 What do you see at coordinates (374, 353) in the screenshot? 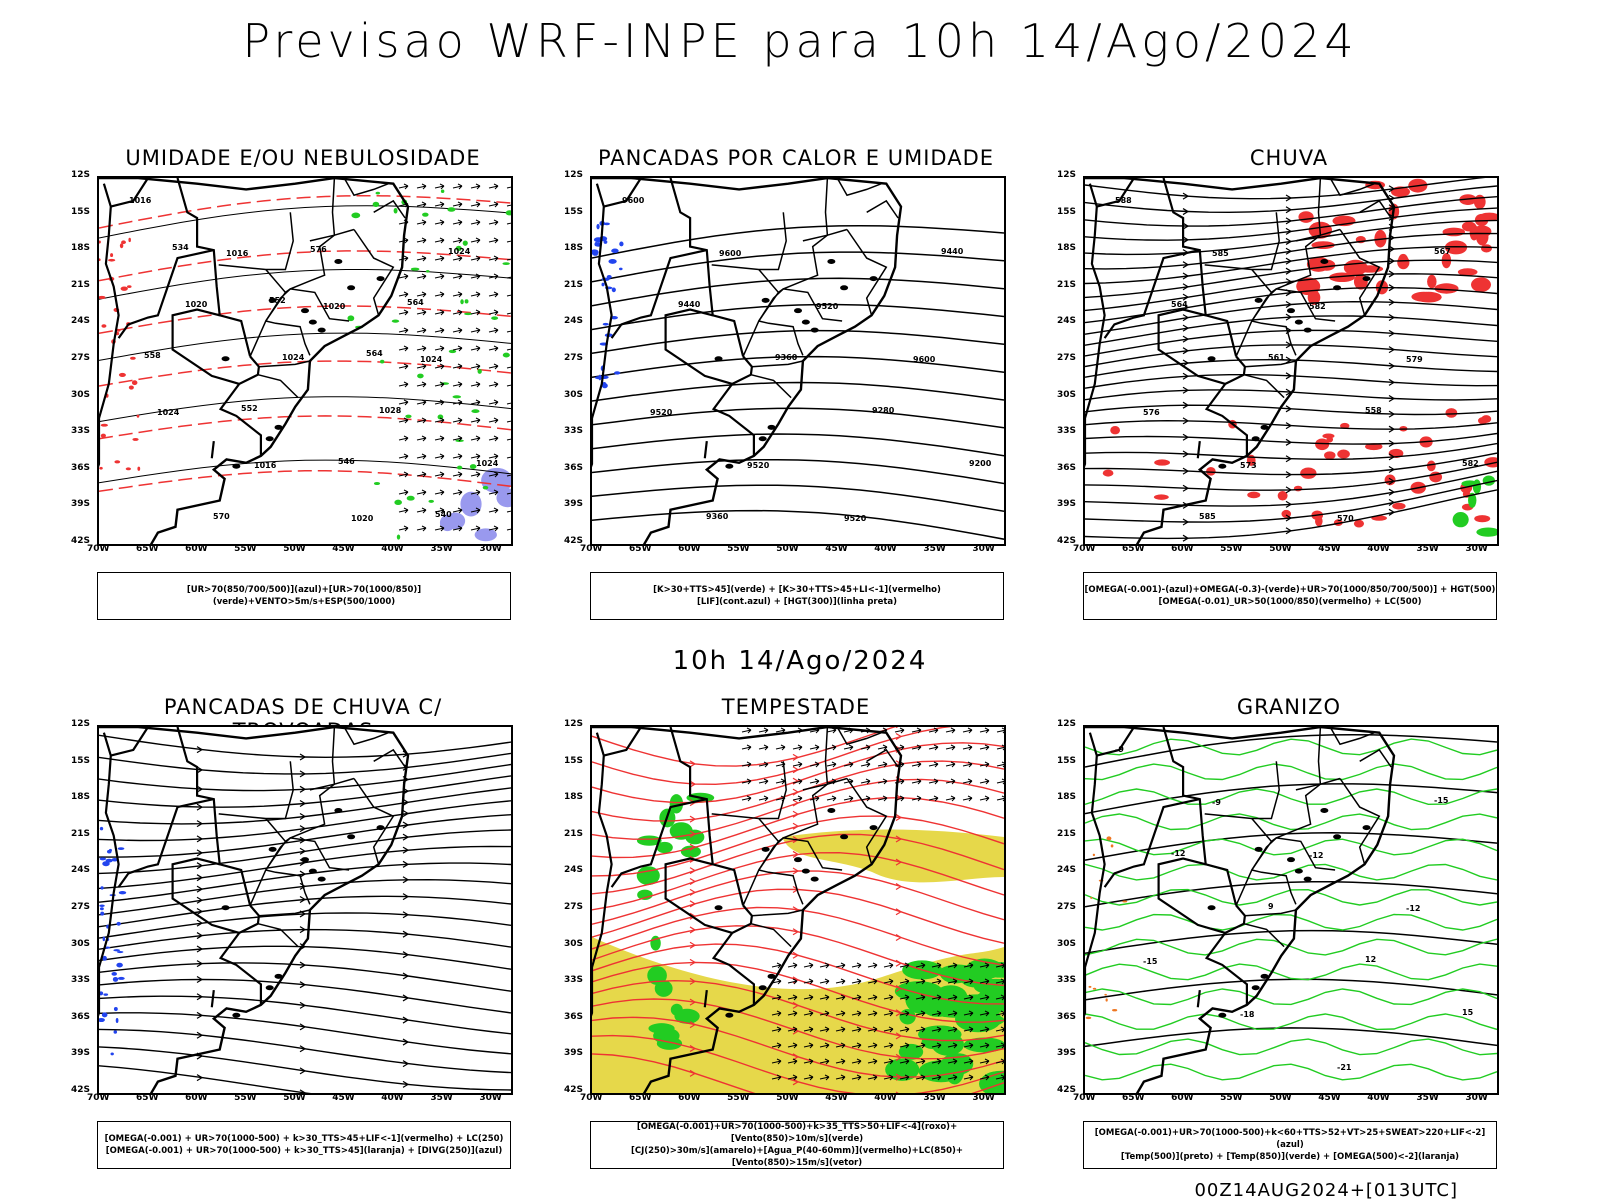
I see `contour-label: 564` at bounding box center [374, 353].